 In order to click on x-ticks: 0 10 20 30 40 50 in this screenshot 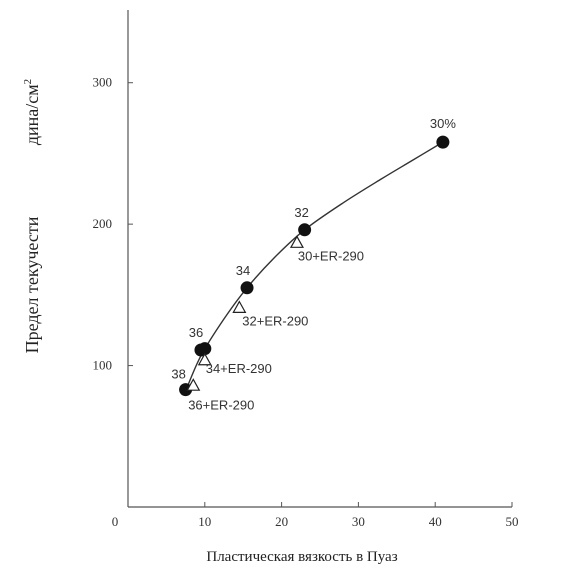, I will do `click(315, 515)`.